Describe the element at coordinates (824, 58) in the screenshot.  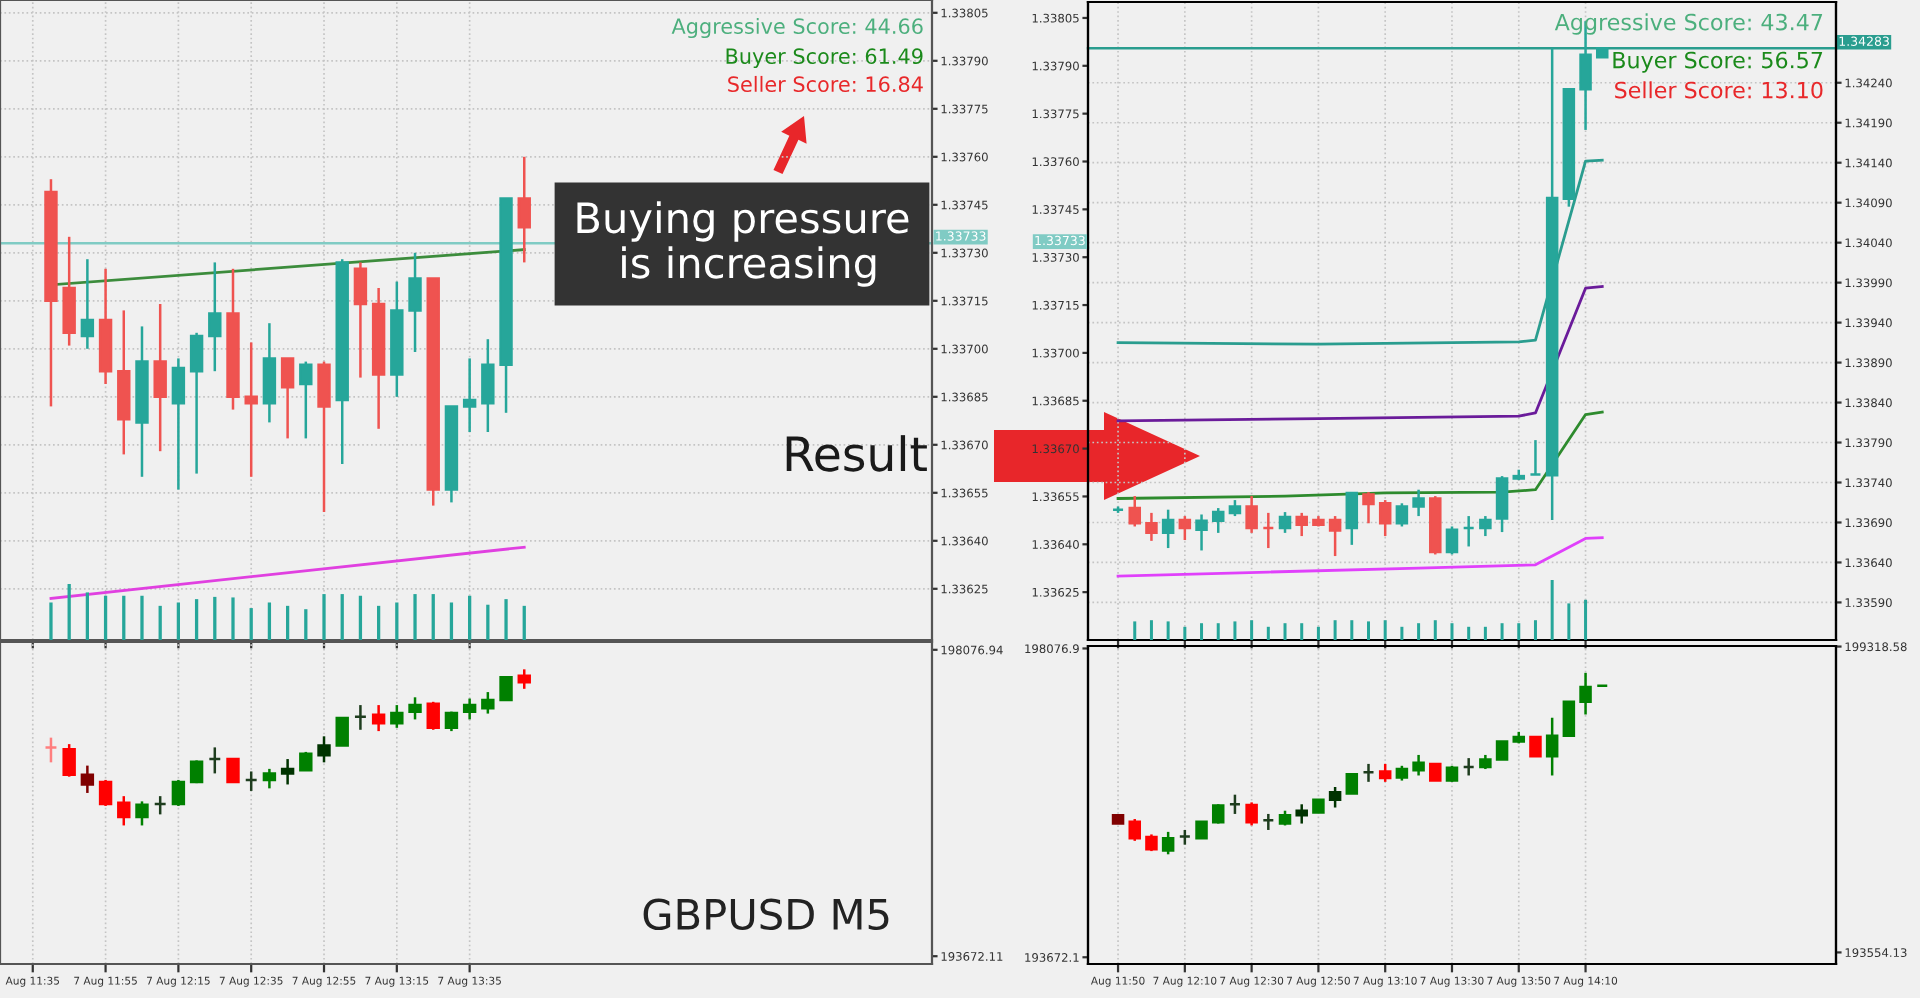
I see `annotation: Buyer Score: 61.49` at that location.